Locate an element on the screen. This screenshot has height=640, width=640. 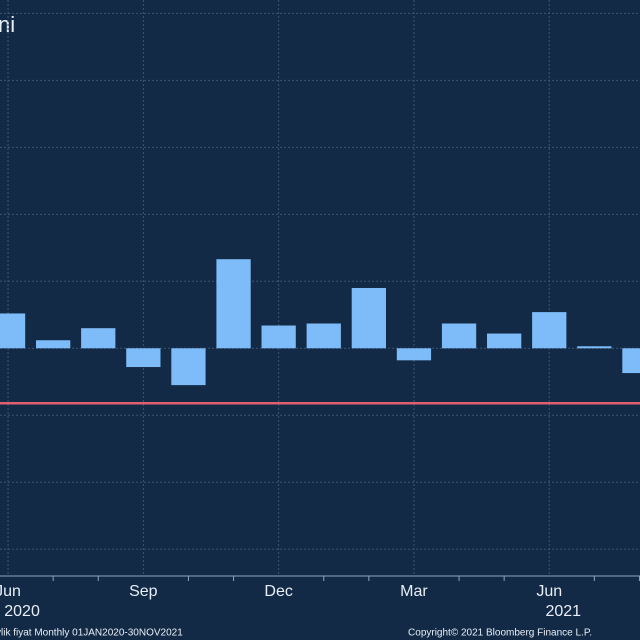
year-label: 2021 is located at coordinates (563, 611).